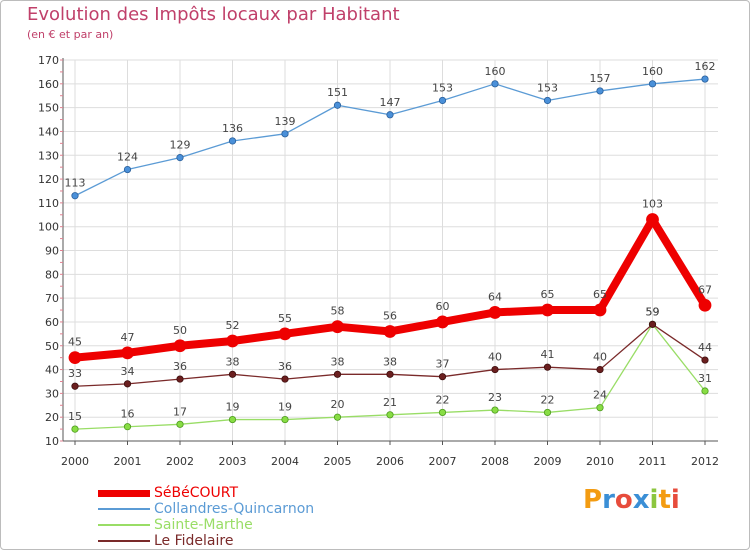  Describe the element at coordinates (285, 366) in the screenshot. I see `data-label: 36` at that location.